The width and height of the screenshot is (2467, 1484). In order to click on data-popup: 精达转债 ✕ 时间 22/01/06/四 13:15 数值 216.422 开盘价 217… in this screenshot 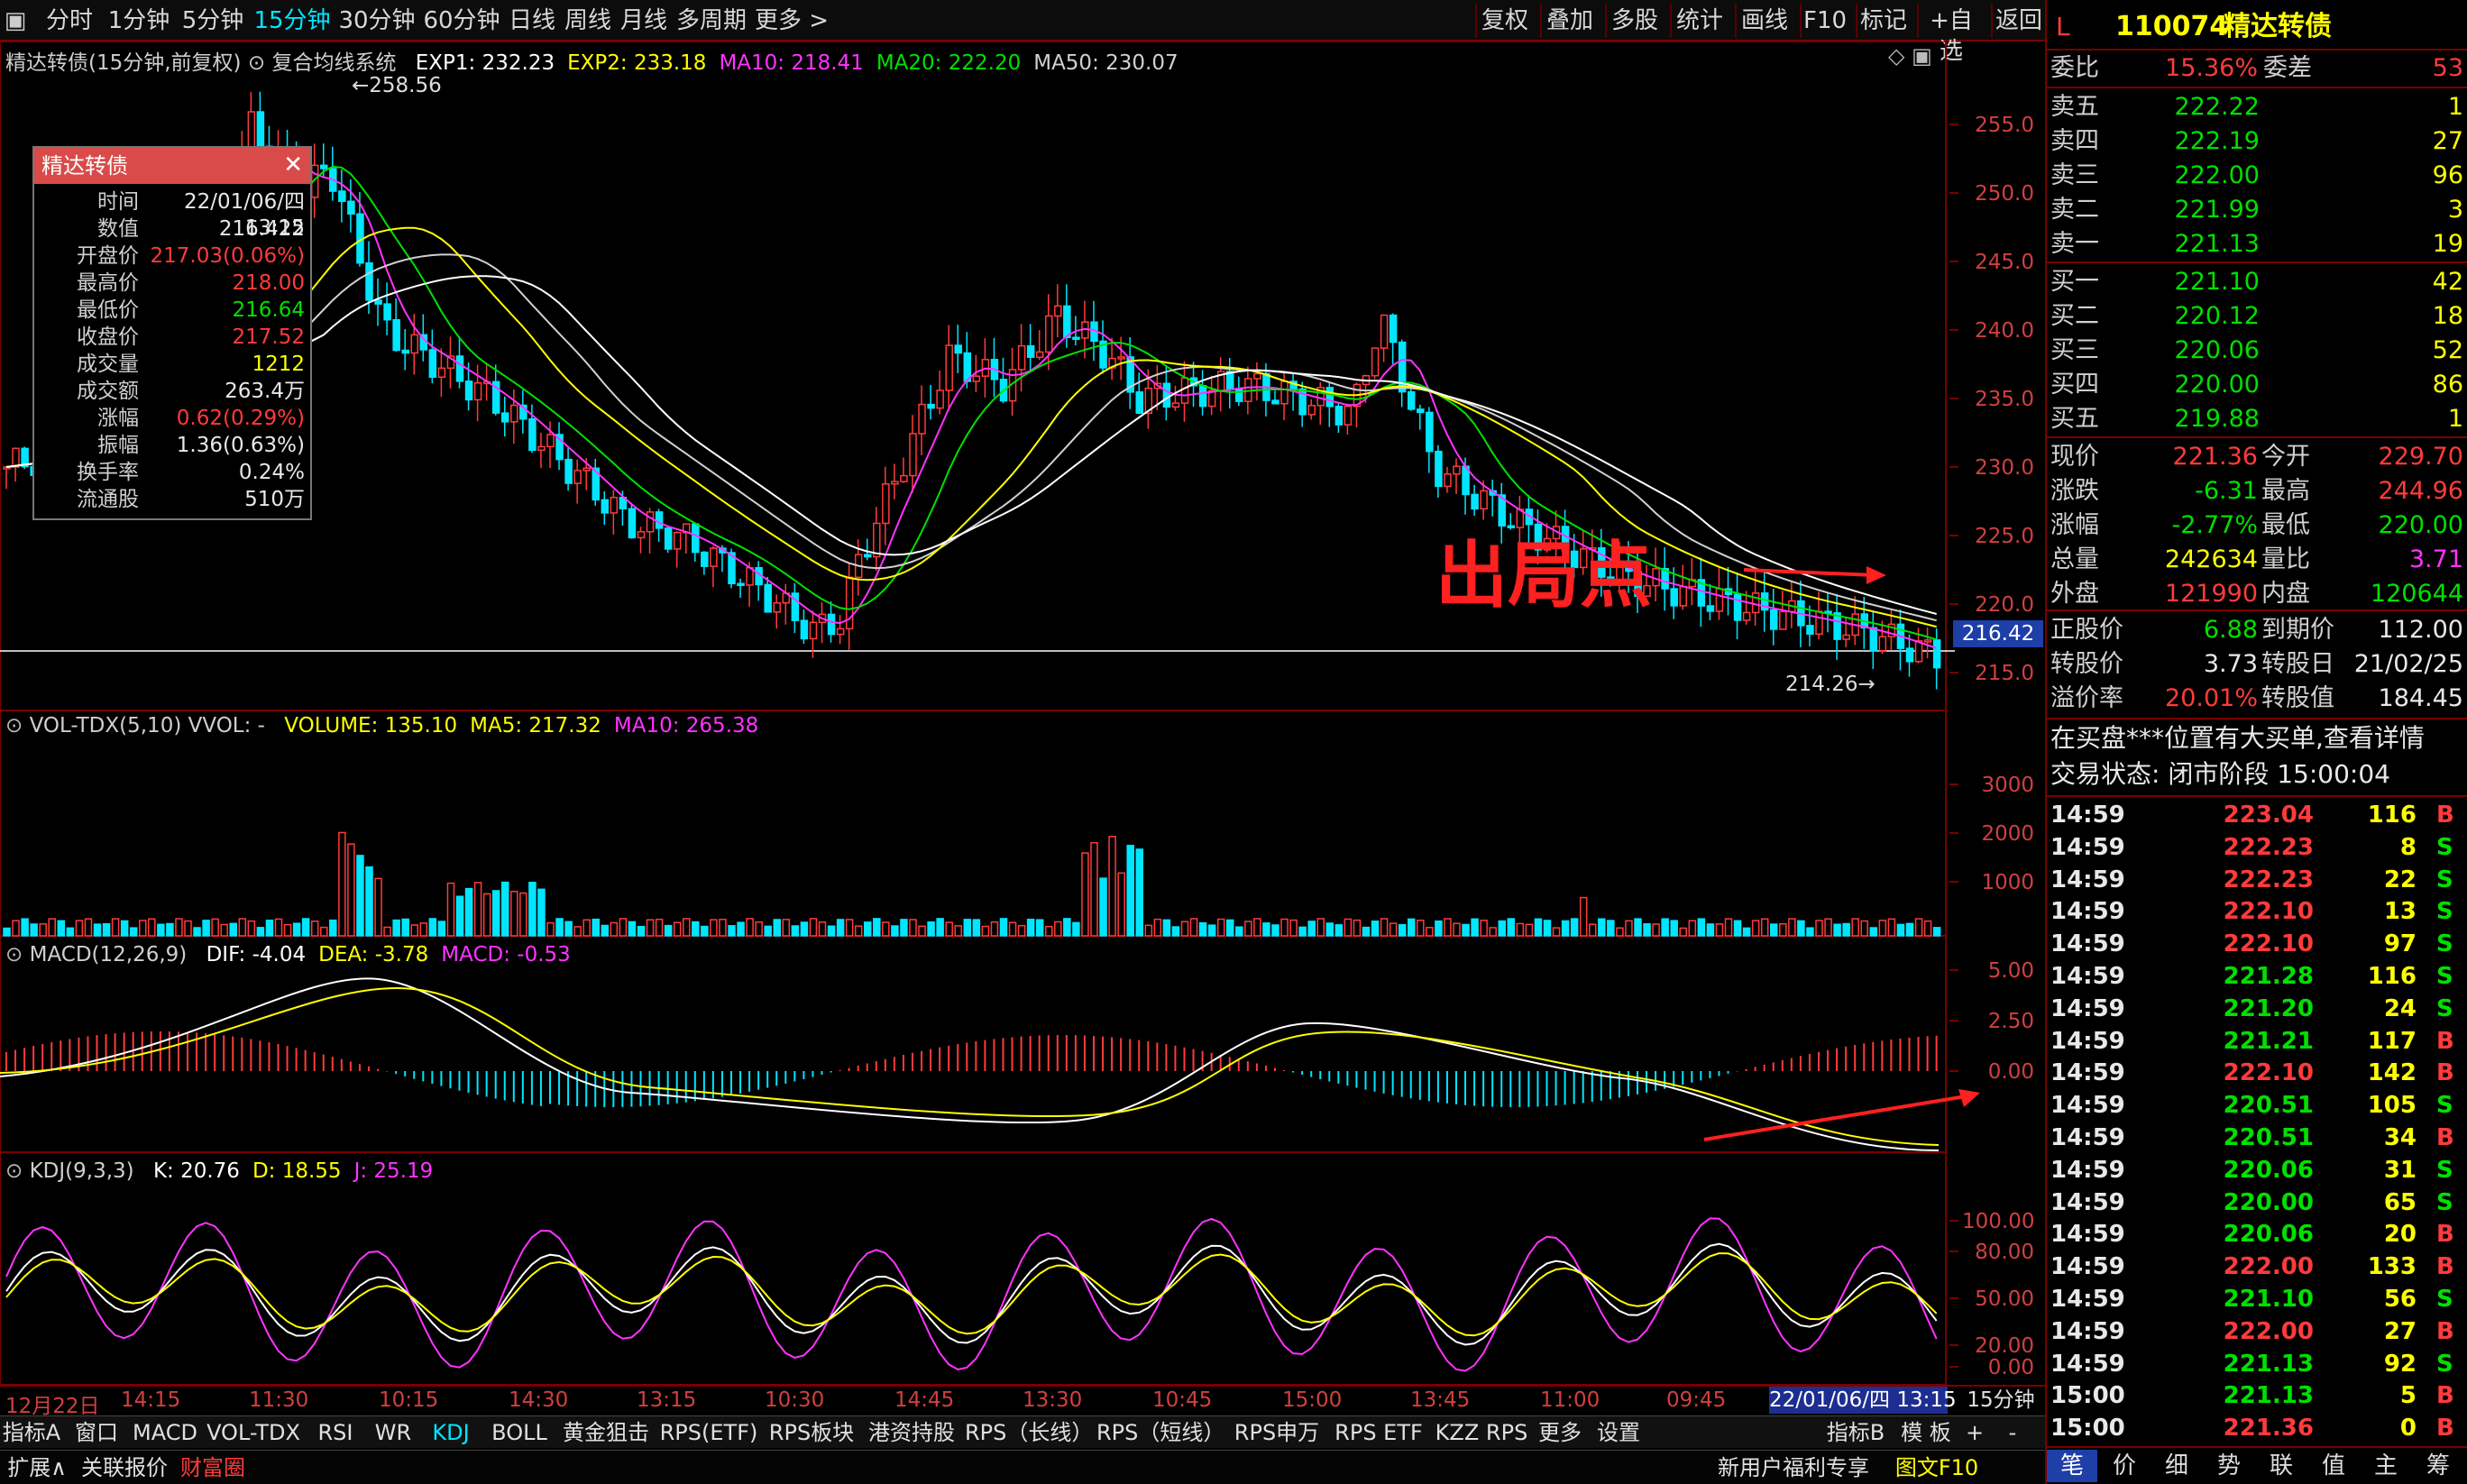, I will do `click(172, 333)`.